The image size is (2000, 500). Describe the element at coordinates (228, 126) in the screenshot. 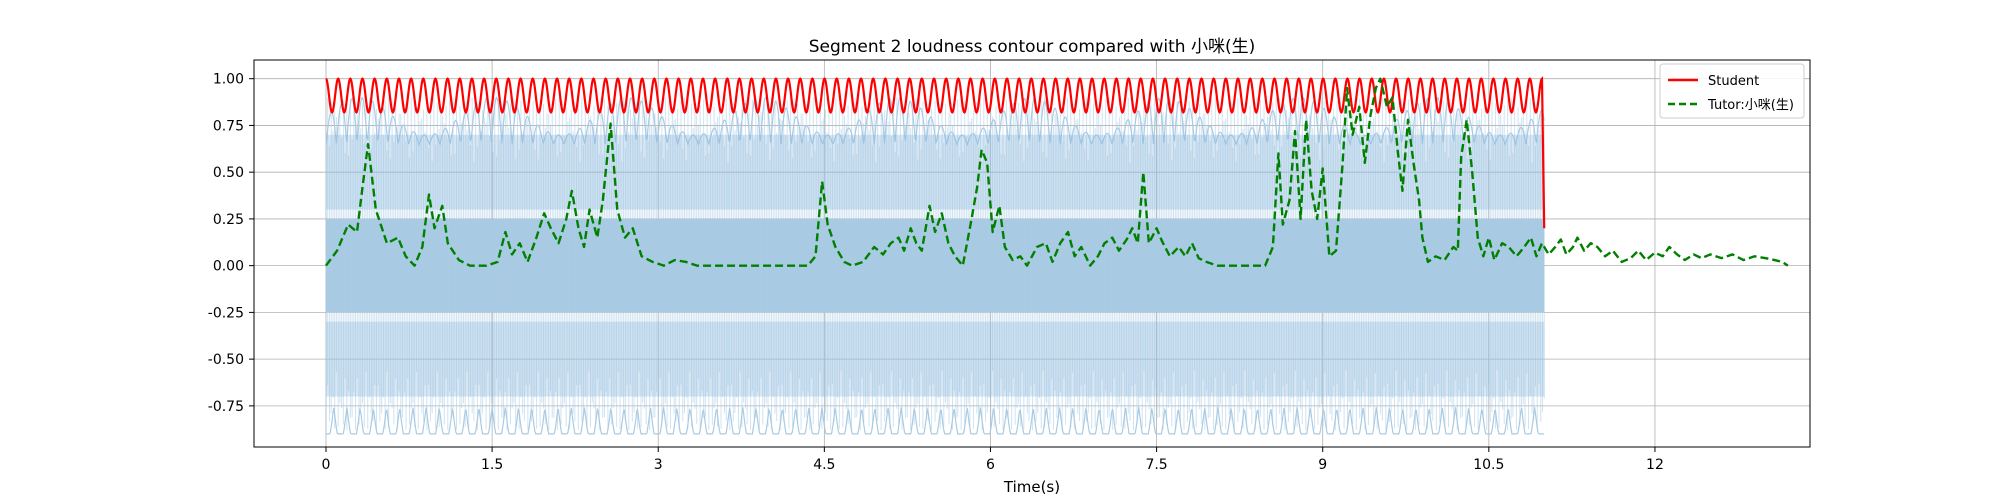

I see `y-tick-label: 0.75` at that location.